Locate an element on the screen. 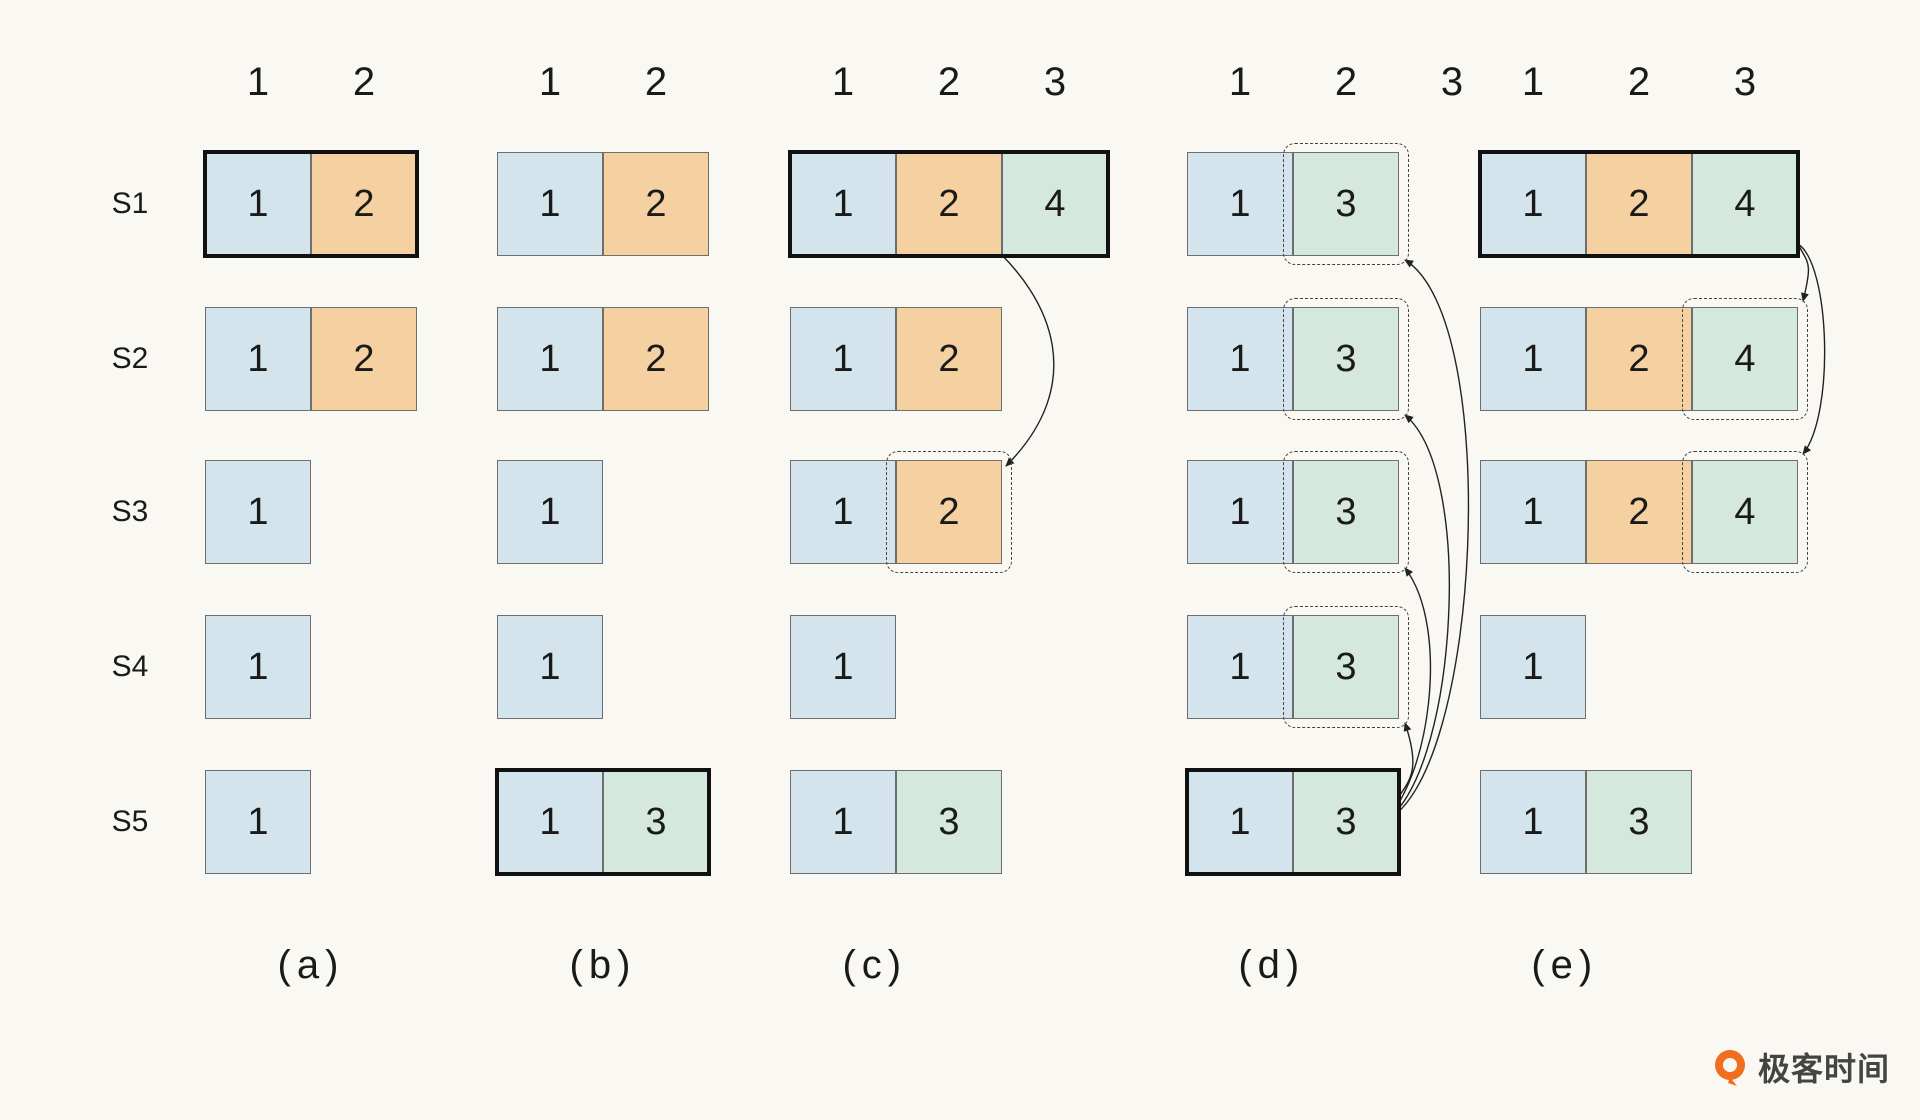 This screenshot has width=1920, height=1120. log-entry-c-s3-2: 2 is located at coordinates (949, 512).